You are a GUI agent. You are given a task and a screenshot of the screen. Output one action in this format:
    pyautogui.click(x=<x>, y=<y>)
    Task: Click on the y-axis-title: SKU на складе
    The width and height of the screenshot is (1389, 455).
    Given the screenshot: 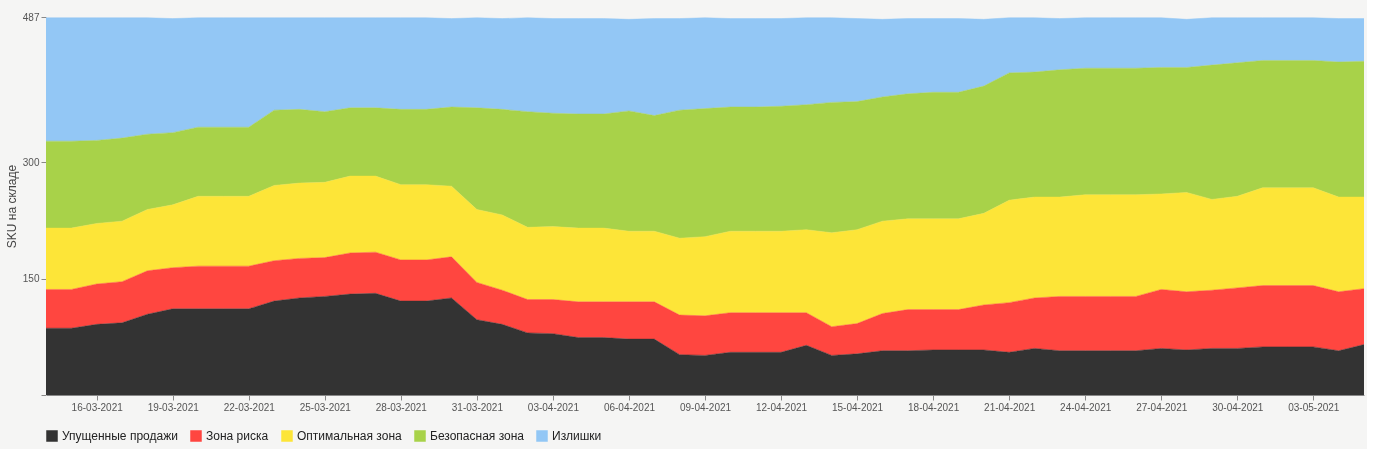 What is the action you would take?
    pyautogui.click(x=11, y=206)
    